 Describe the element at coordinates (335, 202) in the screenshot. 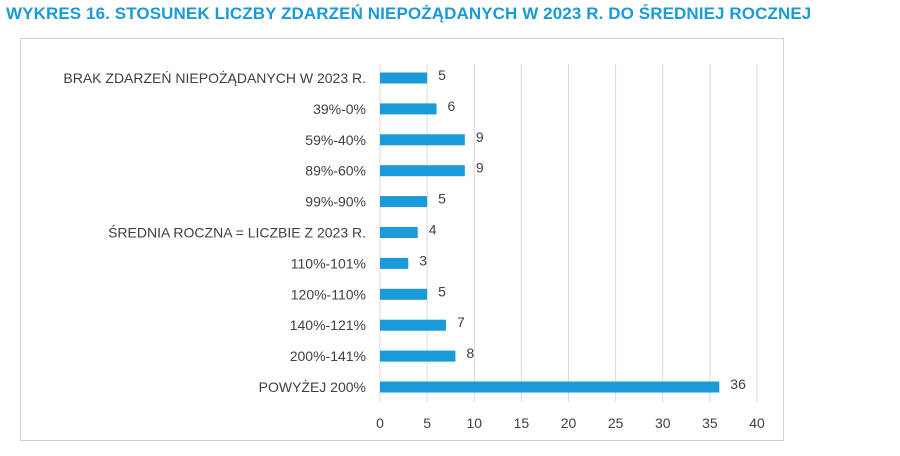

I see `category-label: 99%-90%` at that location.